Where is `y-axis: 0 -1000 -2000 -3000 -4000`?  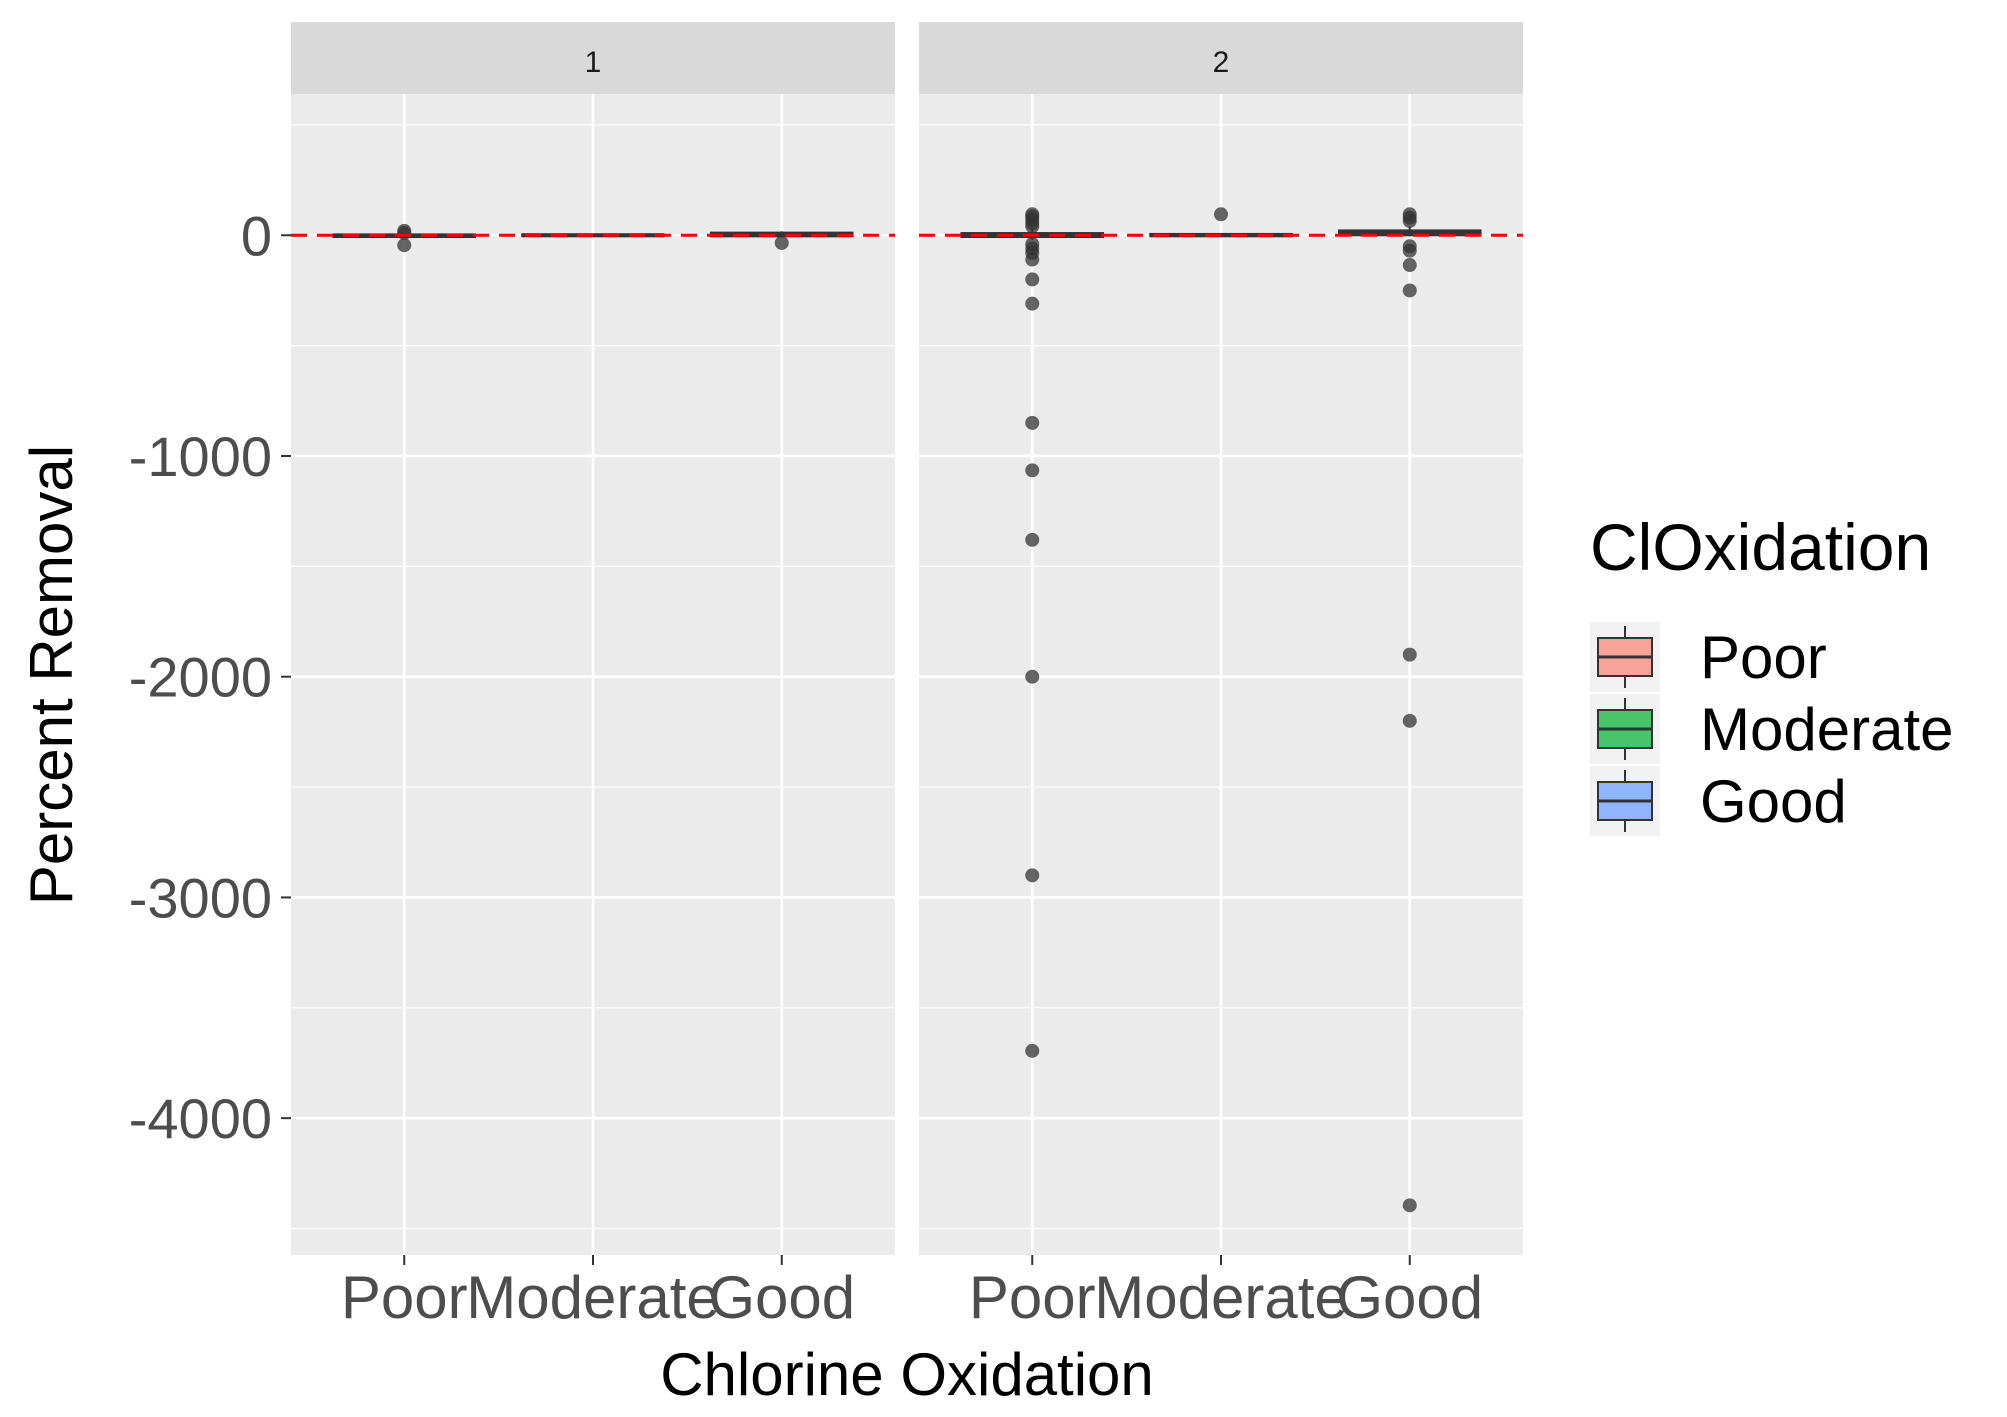 y-axis: 0 -1000 -2000 -3000 -4000 is located at coordinates (210, 677).